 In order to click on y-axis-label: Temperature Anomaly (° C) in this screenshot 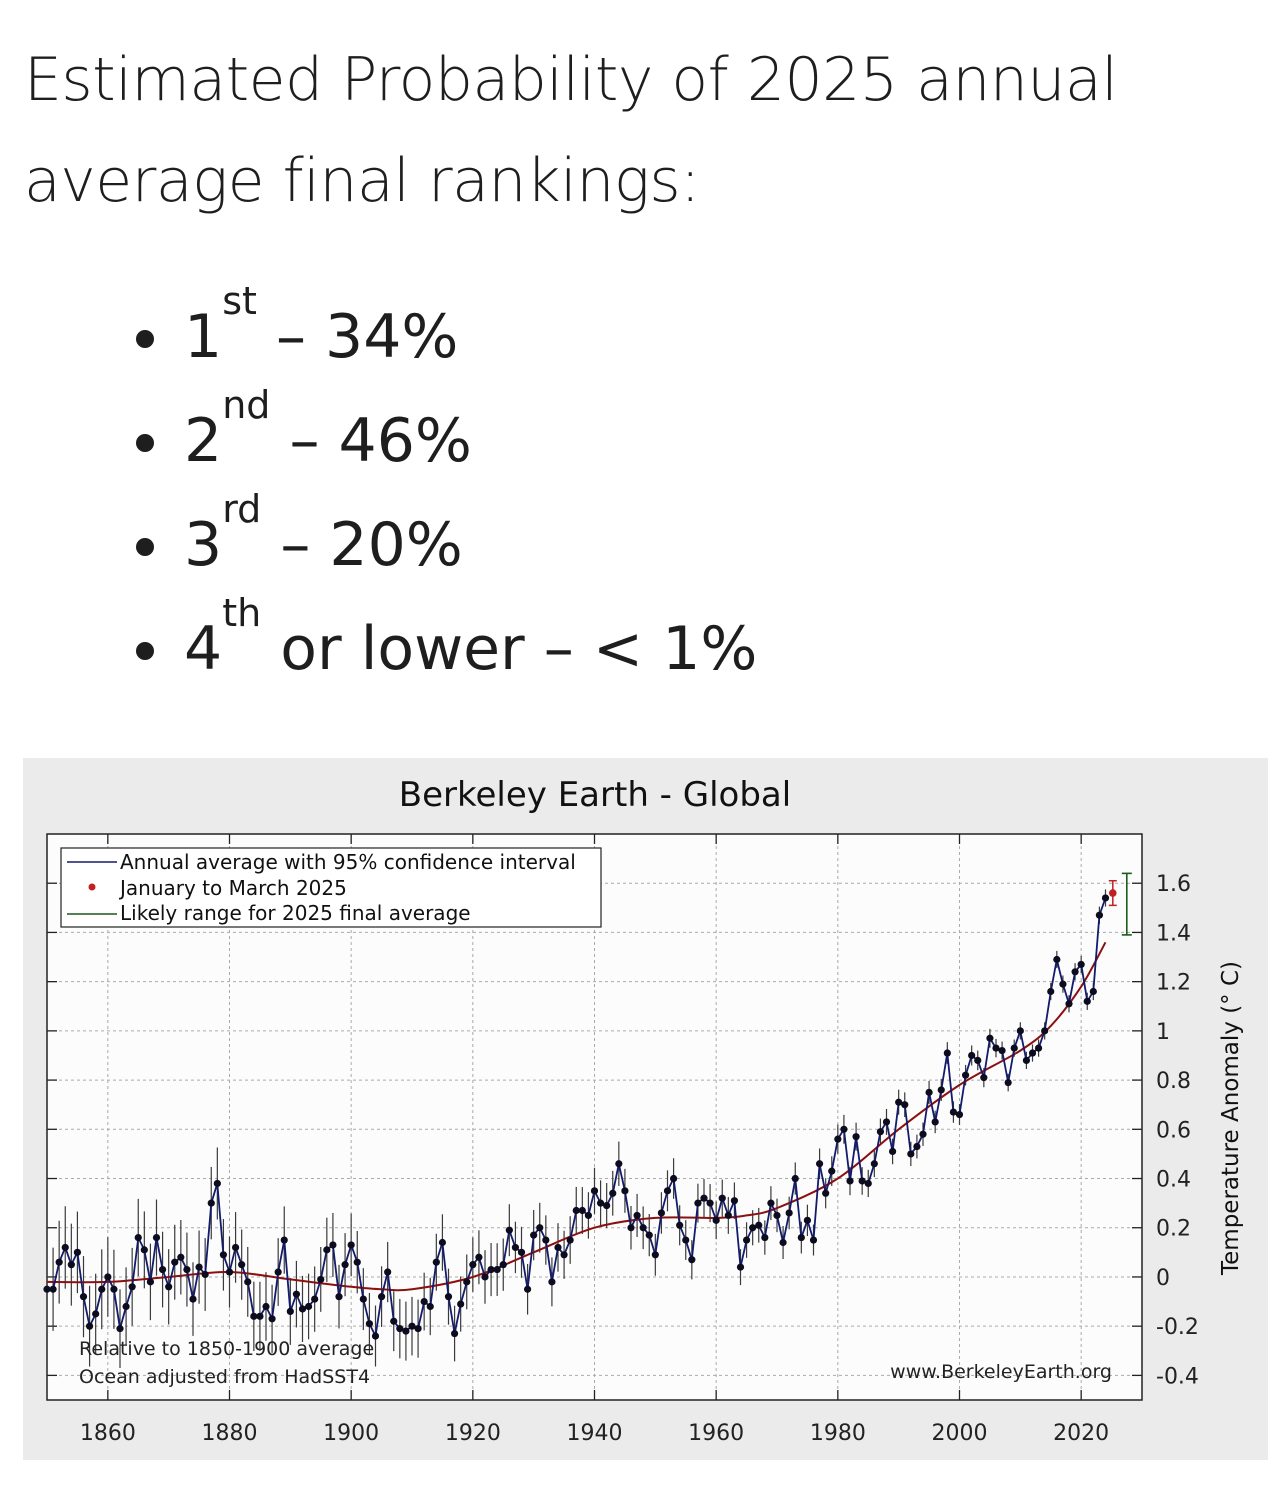, I will do `click(1231, 1118)`.